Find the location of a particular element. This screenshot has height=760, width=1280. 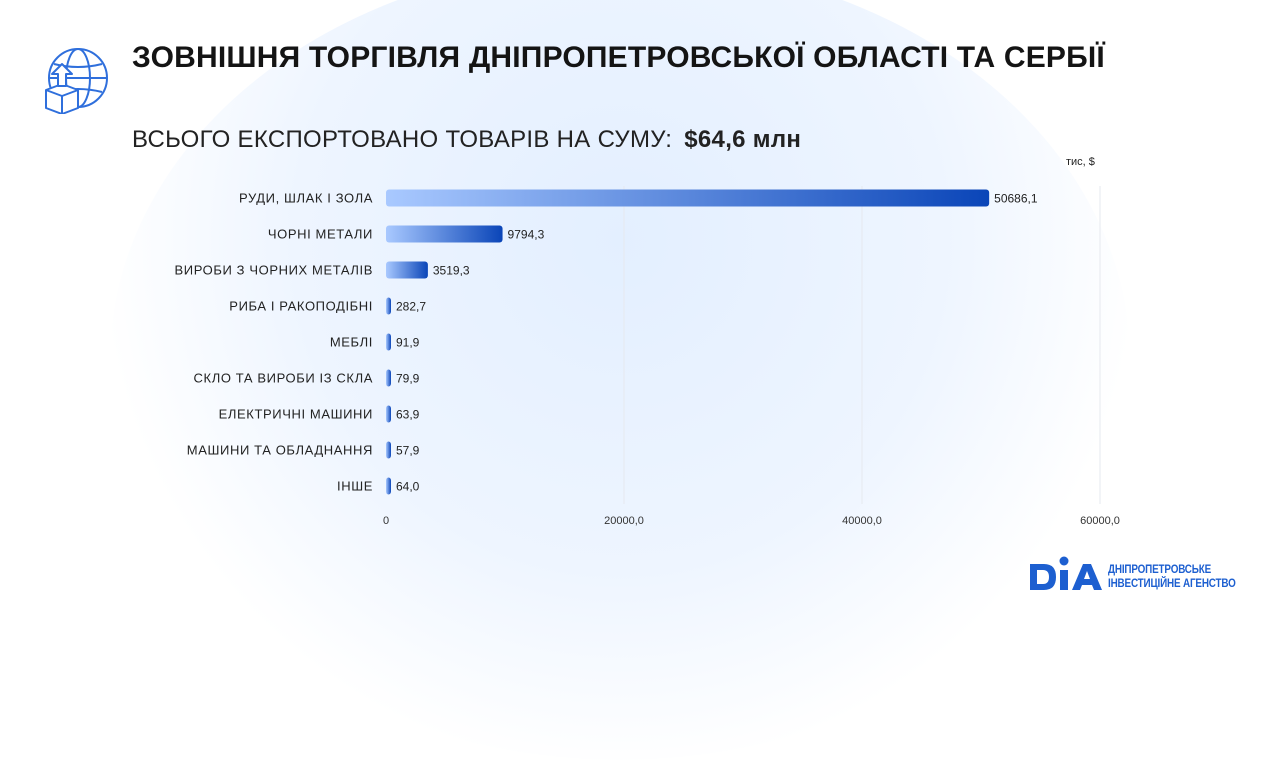

data-label: 9794,3 is located at coordinates (526, 235).